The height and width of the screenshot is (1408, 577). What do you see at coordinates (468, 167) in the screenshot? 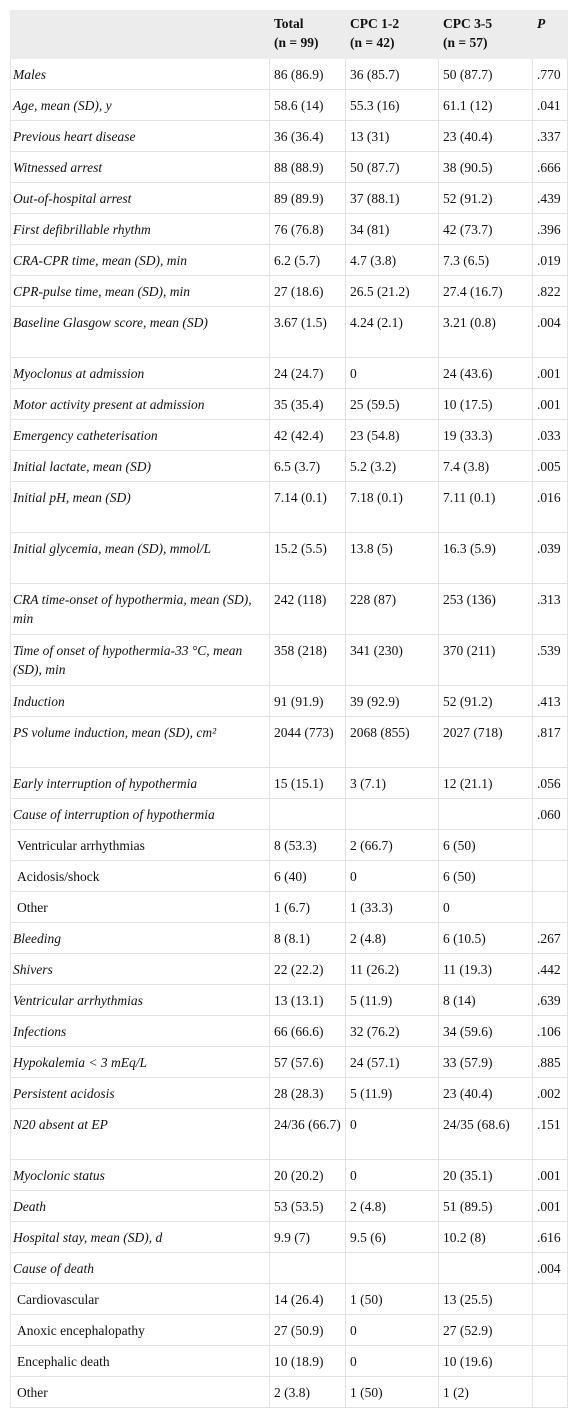
I see `cell-text: 38 (90.5)` at bounding box center [468, 167].